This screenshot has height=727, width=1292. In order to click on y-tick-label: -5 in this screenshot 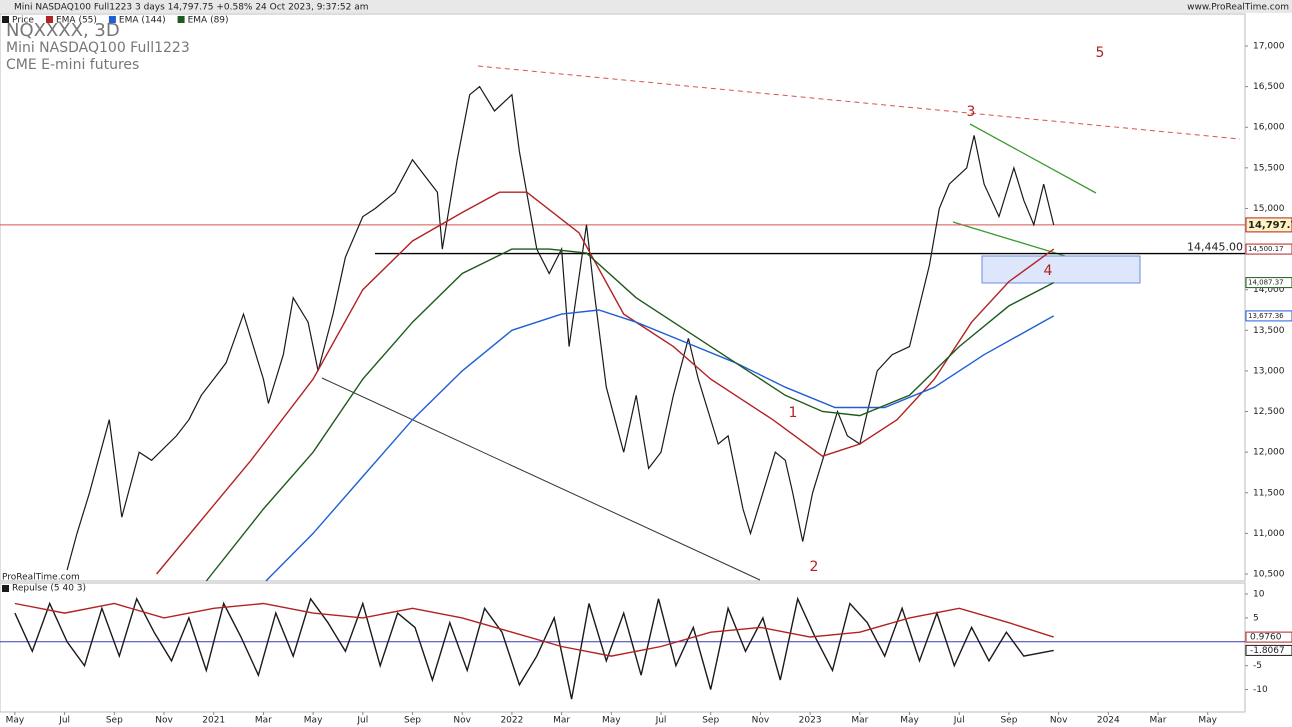, I will do `click(1257, 666)`.